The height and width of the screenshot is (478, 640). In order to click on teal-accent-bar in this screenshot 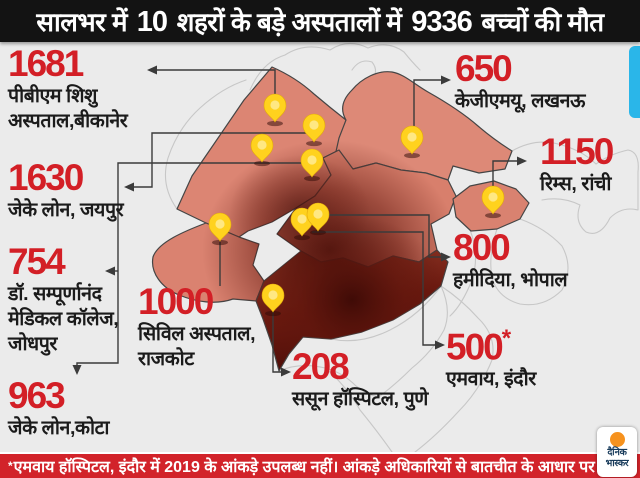, I will do `click(634, 82)`.